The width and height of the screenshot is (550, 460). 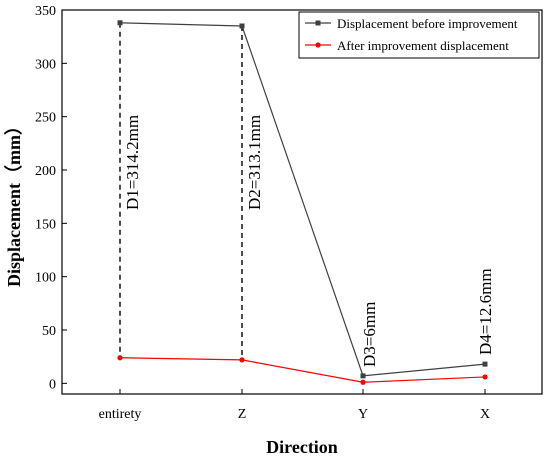 What do you see at coordinates (45, 64) in the screenshot?
I see `y-tick-label: 300` at bounding box center [45, 64].